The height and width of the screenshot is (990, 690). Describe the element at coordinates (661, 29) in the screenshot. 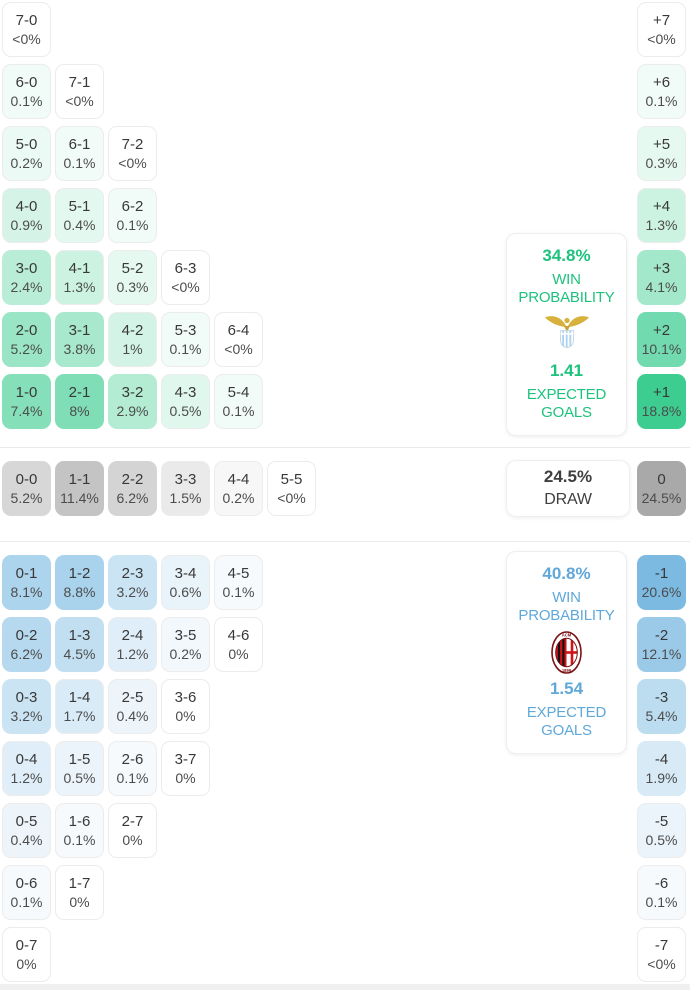

I see `goal-diff-cell: +7 <0%` at that location.